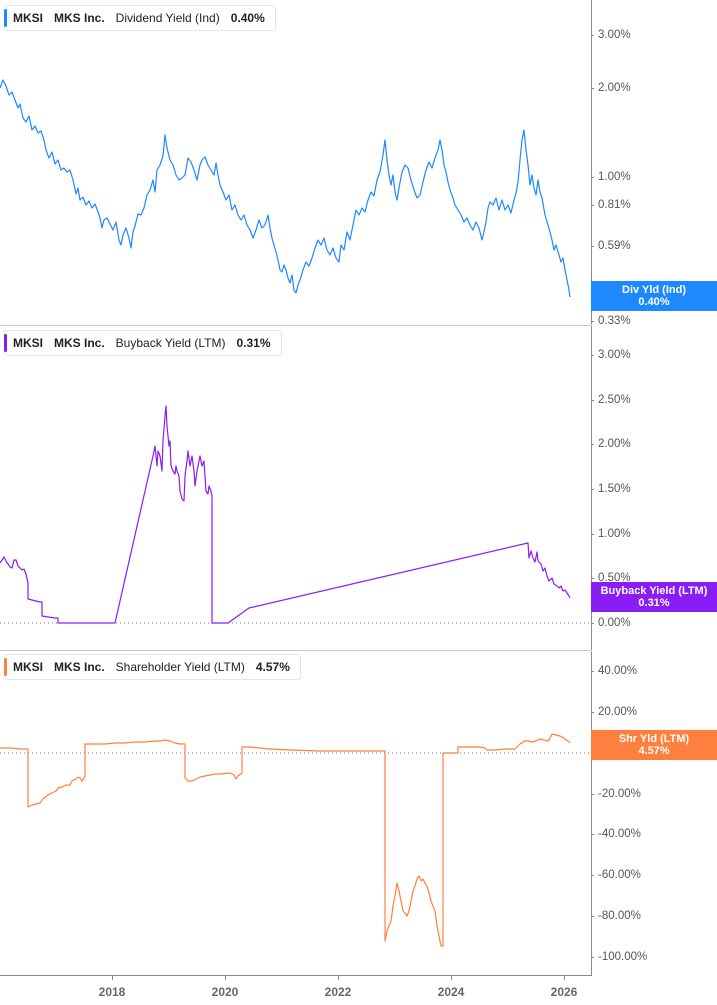 Image resolution: width=717 pixels, height=1005 pixels. What do you see at coordinates (619, 834) in the screenshot?
I see `y-tick-label: -40.00%` at bounding box center [619, 834].